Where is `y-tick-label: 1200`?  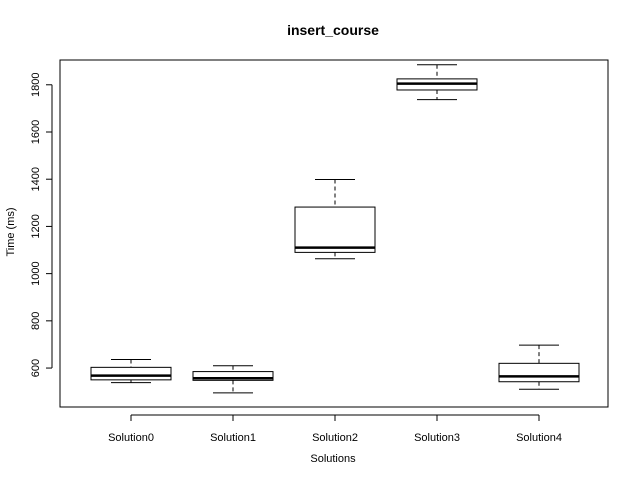
y-tick-label: 1200 is located at coordinates (36, 226).